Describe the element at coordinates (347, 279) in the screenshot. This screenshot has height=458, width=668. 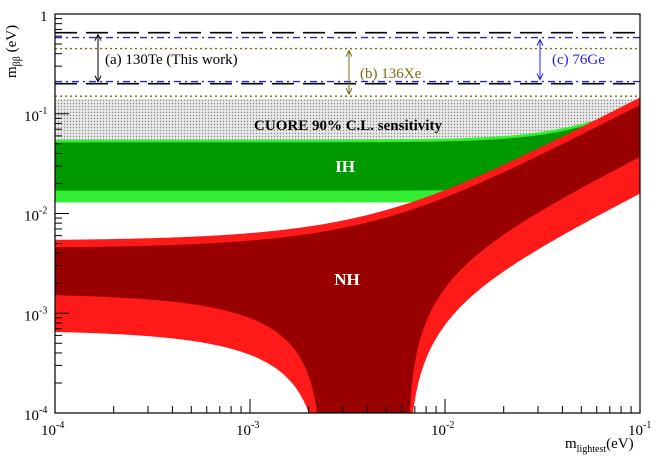
I see `nh-label: NH` at that location.